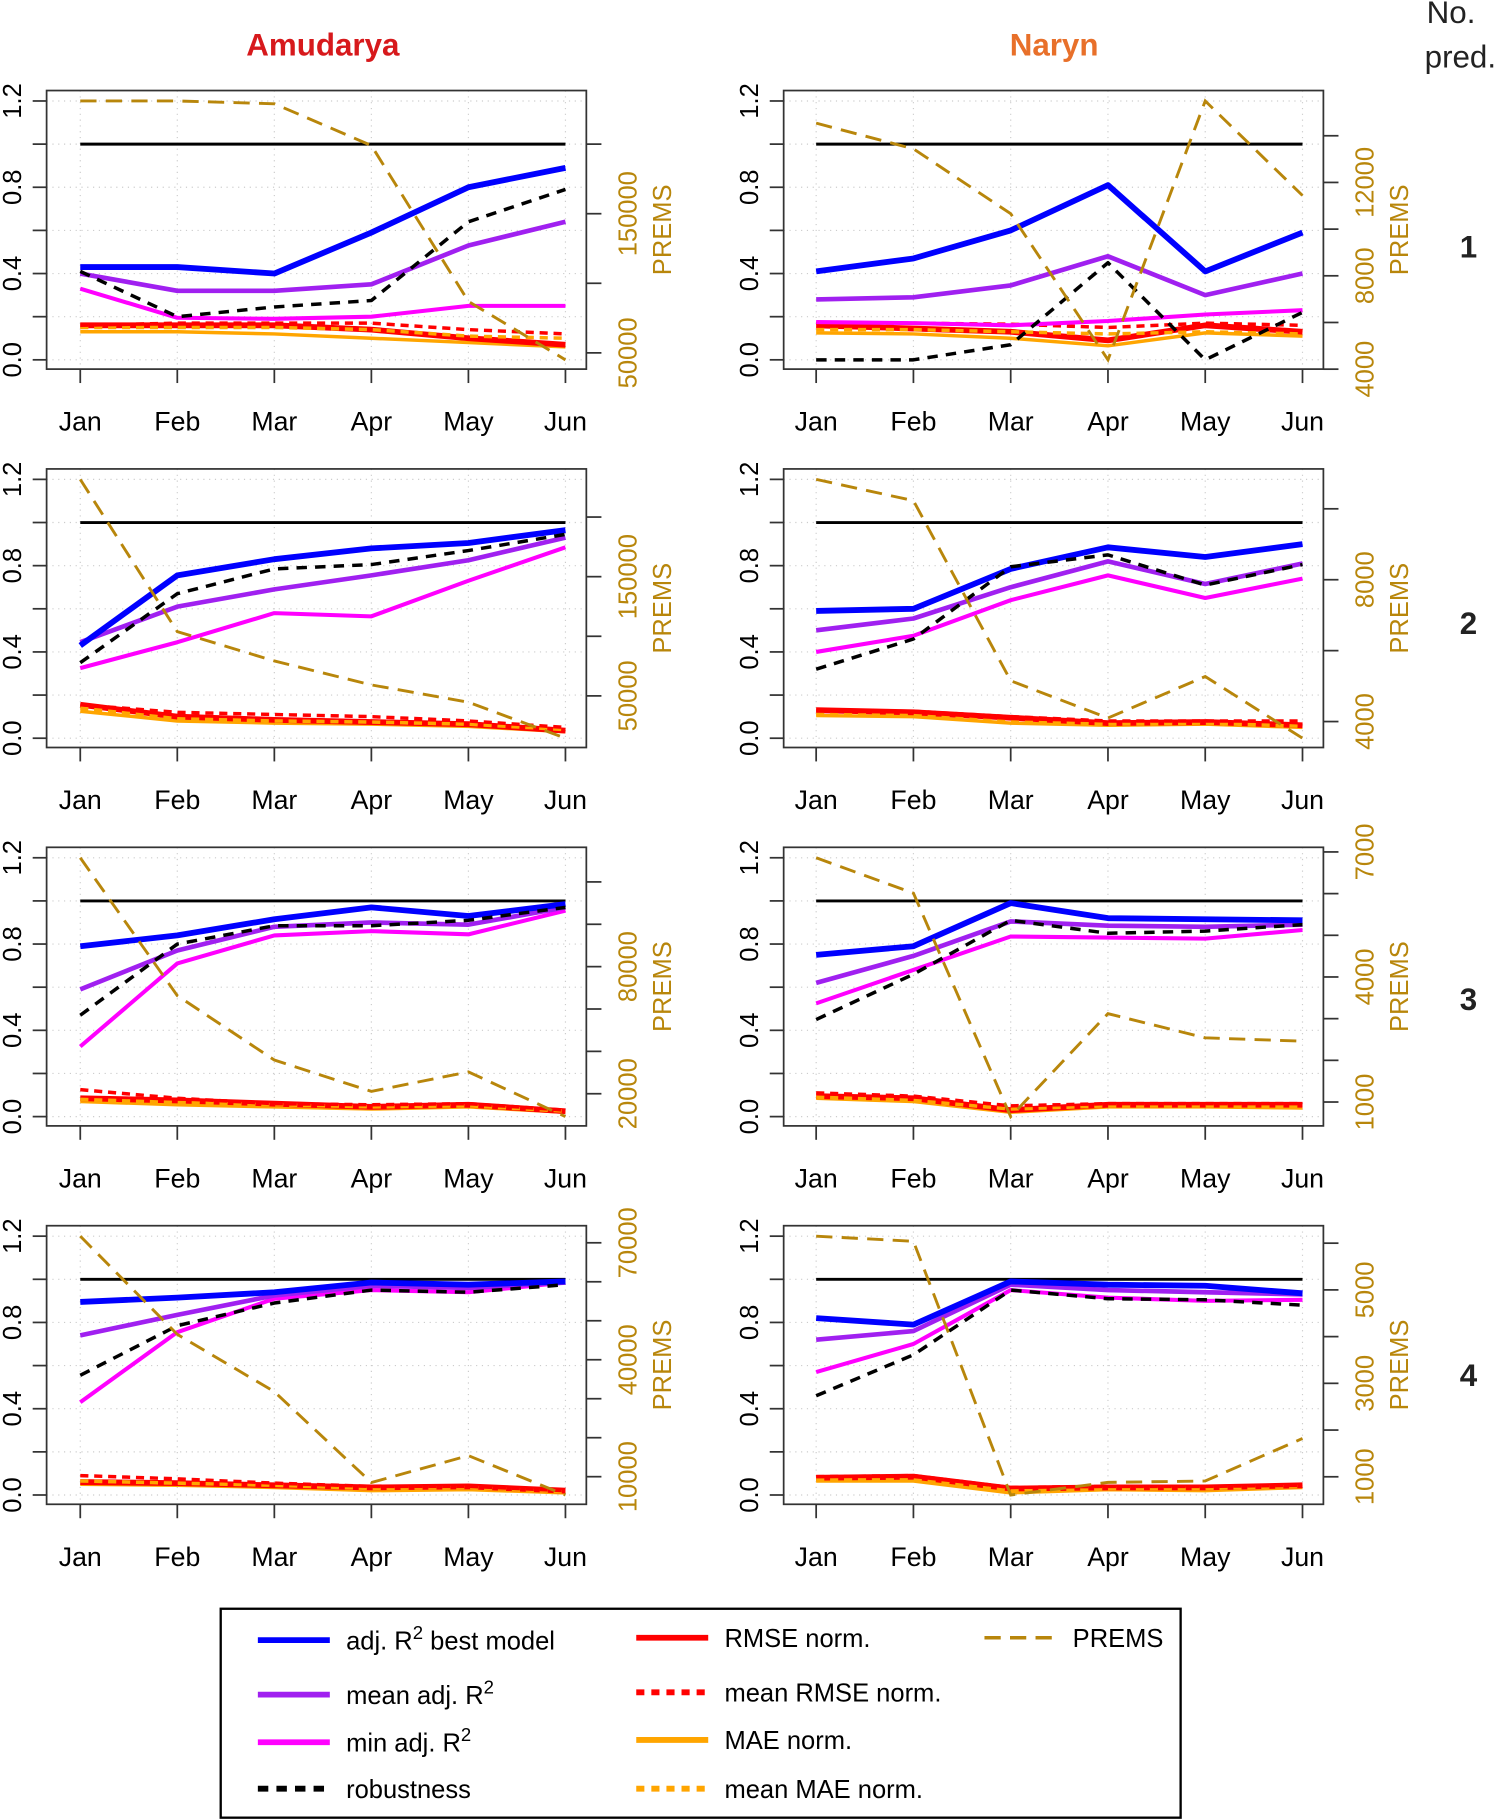 The image size is (1500, 1820). I want to click on legend-text: mean RMSE norm., so click(832, 1694).